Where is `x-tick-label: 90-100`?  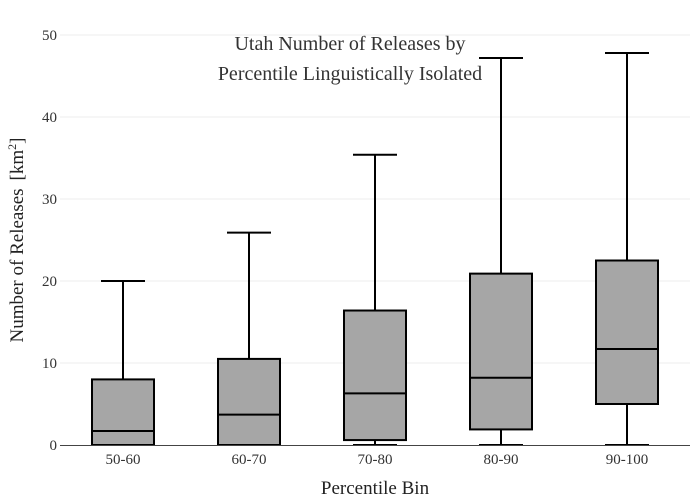 x-tick-label: 90-100 is located at coordinates (627, 460).